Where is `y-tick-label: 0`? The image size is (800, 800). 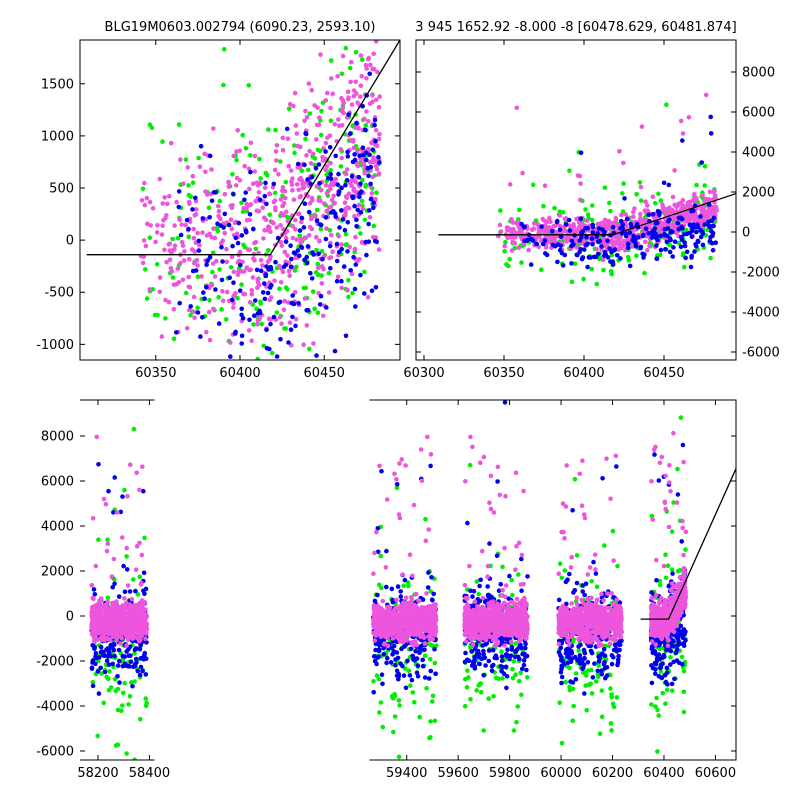 y-tick-label: 0 is located at coordinates (70, 241).